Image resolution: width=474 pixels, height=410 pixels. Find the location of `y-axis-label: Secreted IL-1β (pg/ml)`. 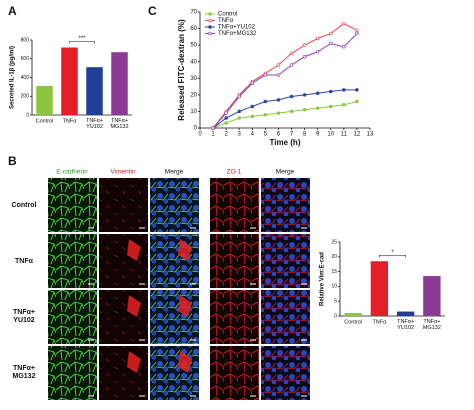

y-axis-label: Secreted IL-1β (pg/ml) is located at coordinates (13, 77).